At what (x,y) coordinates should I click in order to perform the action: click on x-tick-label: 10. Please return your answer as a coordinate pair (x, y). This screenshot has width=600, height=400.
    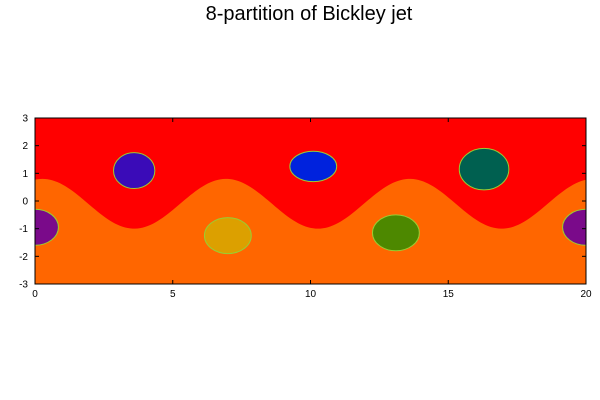
    Looking at the image, I should click on (311, 294).